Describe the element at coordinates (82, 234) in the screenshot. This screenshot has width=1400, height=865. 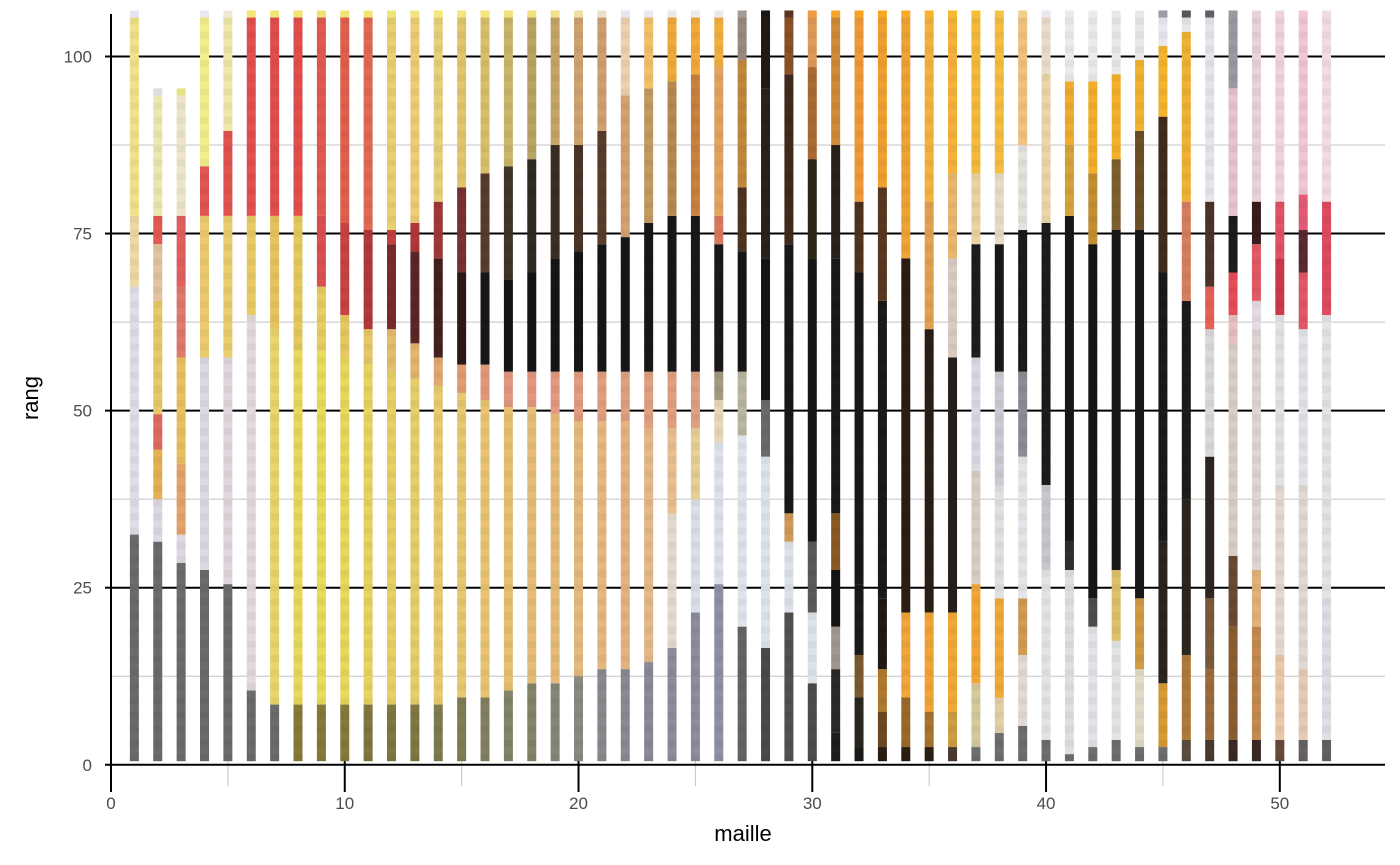
I see `y-tick-label: 75` at that location.